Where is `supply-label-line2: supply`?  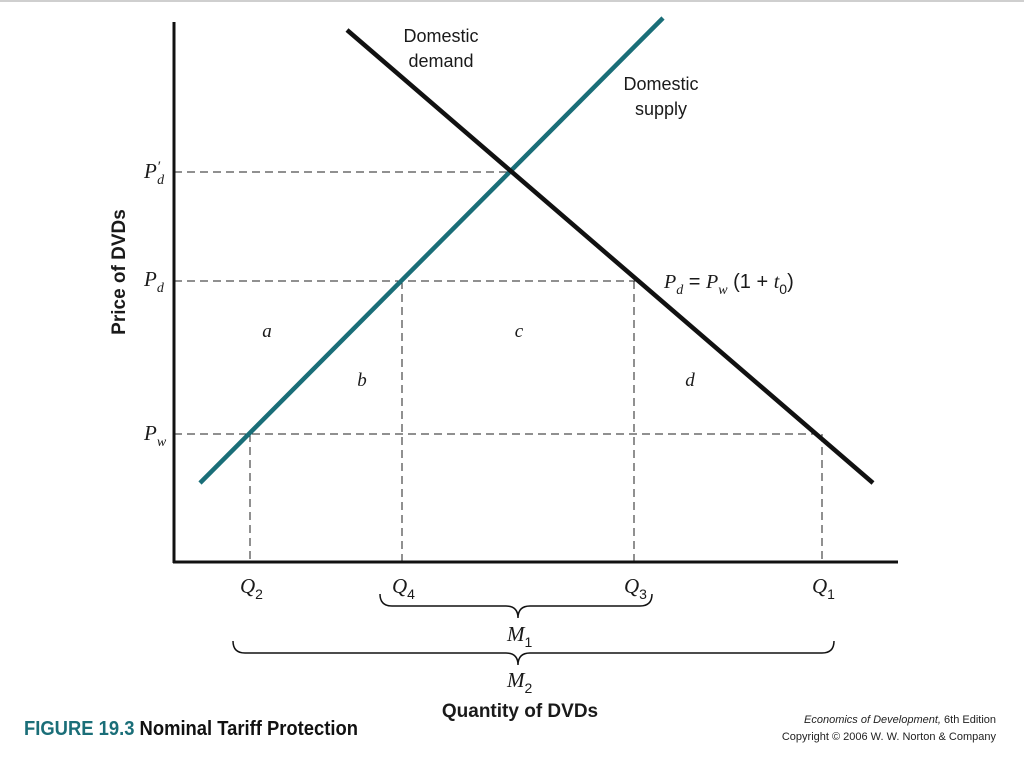 supply-label-line2: supply is located at coordinates (661, 109).